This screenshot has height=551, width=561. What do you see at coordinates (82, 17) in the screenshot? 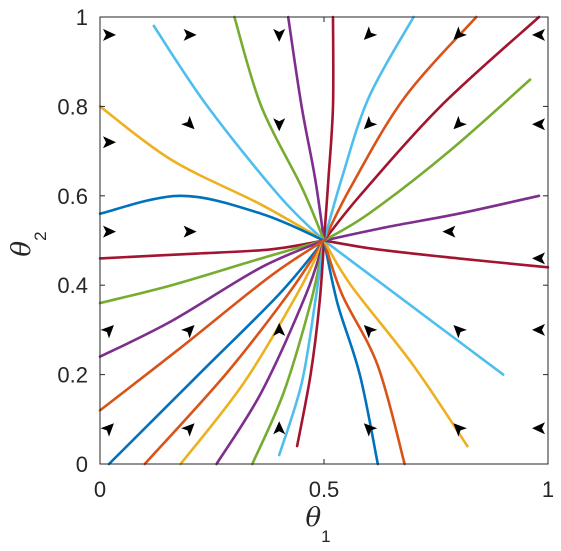
I see `y-tick-label: 1` at bounding box center [82, 17].